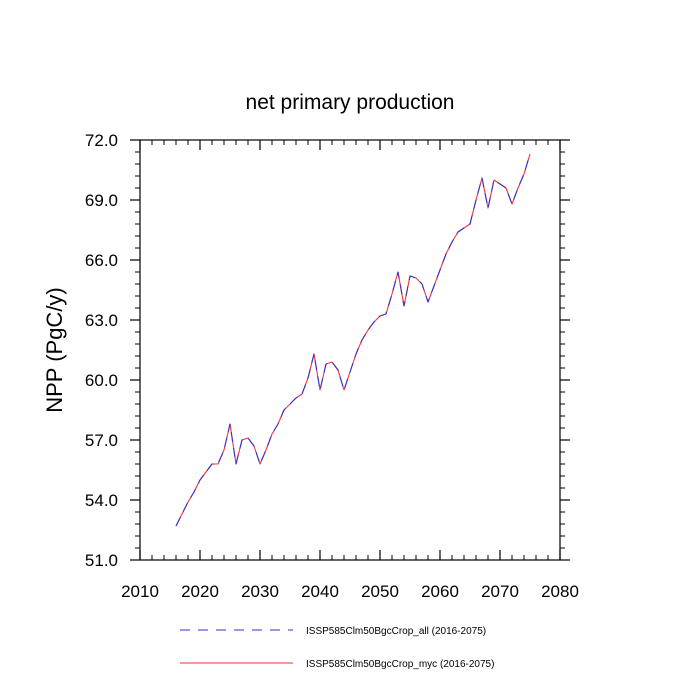 Image resolution: width=700 pixels, height=700 pixels. I want to click on y-tick-label: 72.0, so click(101, 140).